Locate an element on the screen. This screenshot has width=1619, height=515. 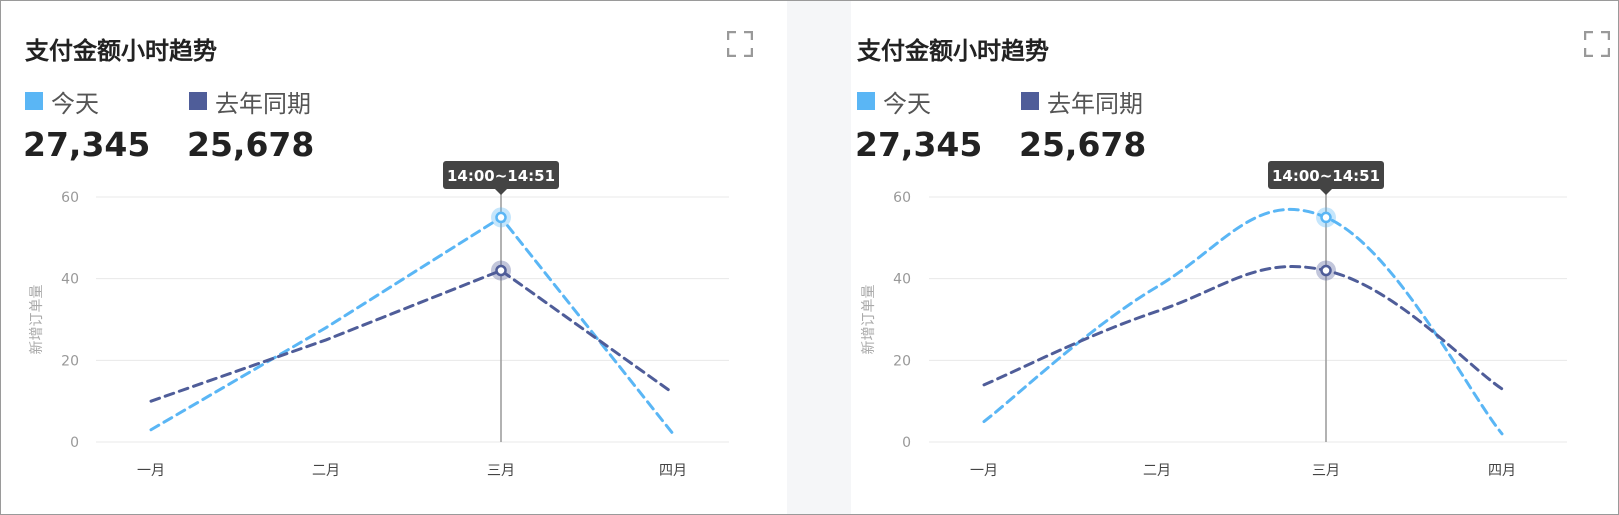
panel-gap is located at coordinates (819, 257).